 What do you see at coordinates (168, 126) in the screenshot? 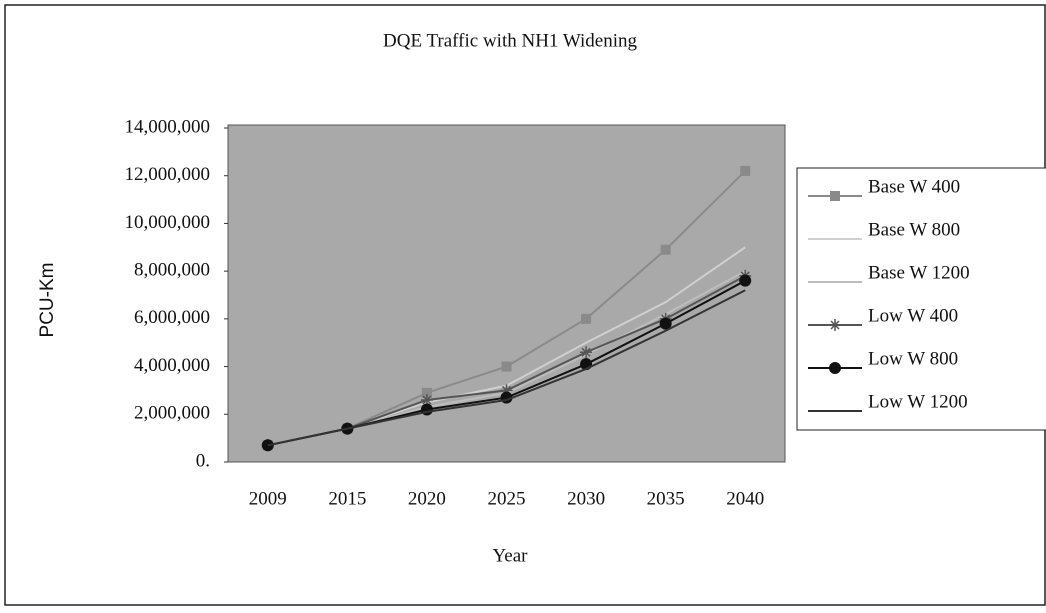
I see `y-tick-label: 14,000,000` at bounding box center [168, 126].